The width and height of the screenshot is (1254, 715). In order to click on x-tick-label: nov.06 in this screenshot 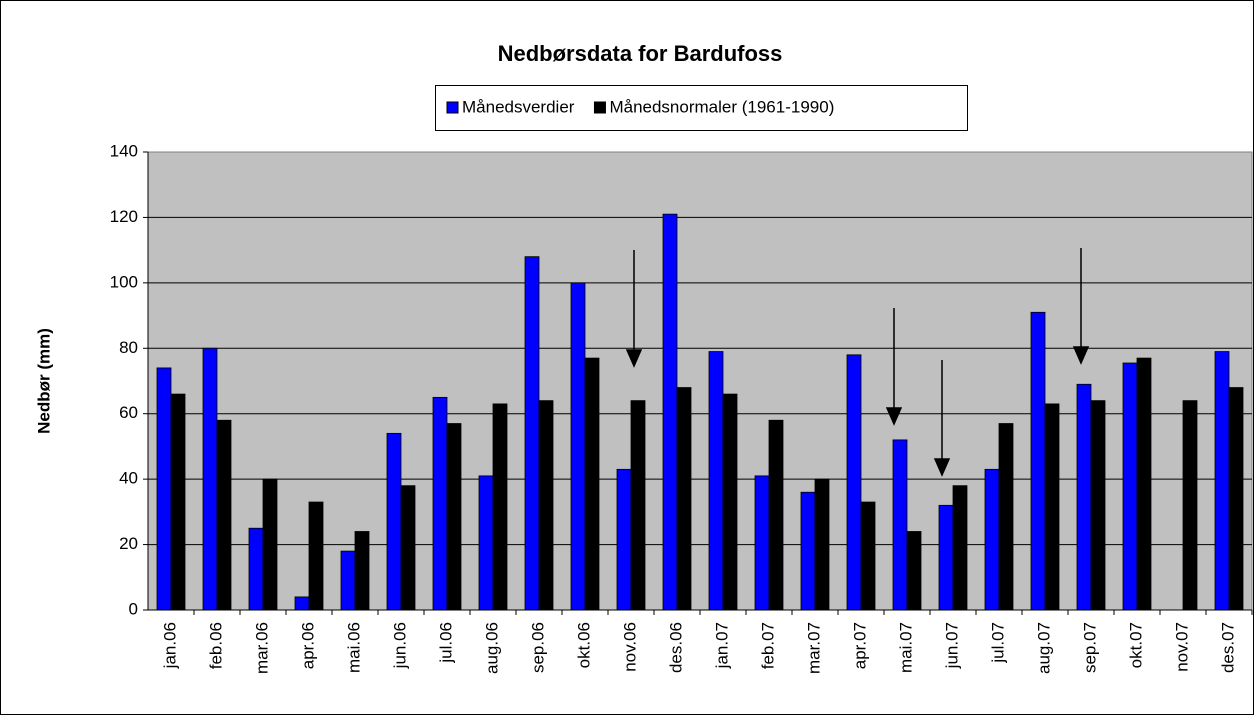, I will do `click(629, 647)`.